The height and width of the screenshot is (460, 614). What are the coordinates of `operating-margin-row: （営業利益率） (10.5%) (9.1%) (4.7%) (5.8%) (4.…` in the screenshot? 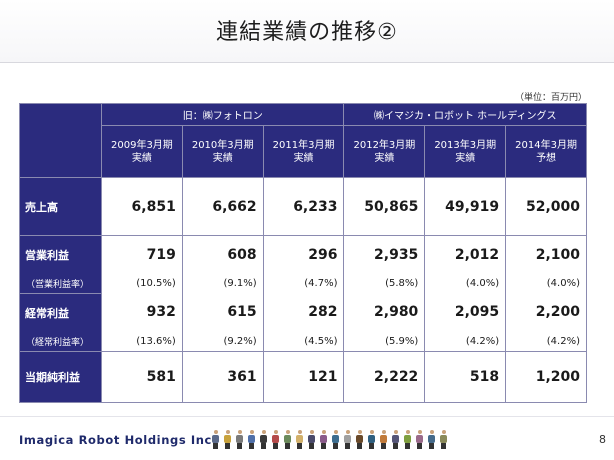 It's located at (303, 283).